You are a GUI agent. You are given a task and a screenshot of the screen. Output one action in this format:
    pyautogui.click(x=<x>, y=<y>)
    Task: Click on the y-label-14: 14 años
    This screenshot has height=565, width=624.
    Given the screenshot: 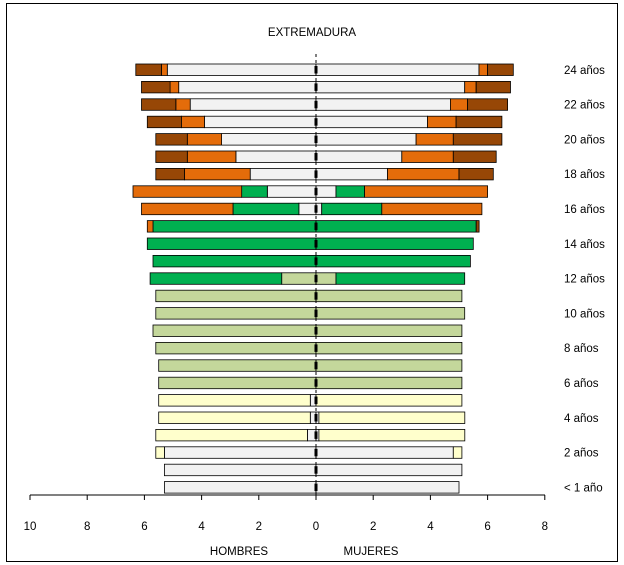 What is the action you would take?
    pyautogui.click(x=584, y=245)
    